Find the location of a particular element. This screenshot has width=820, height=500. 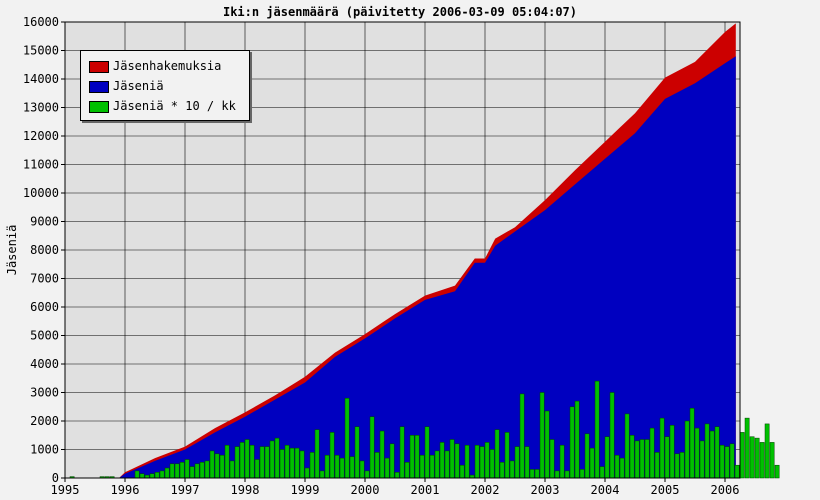

legend-swatch-jasenhakemuksia is located at coordinates (99, 66).